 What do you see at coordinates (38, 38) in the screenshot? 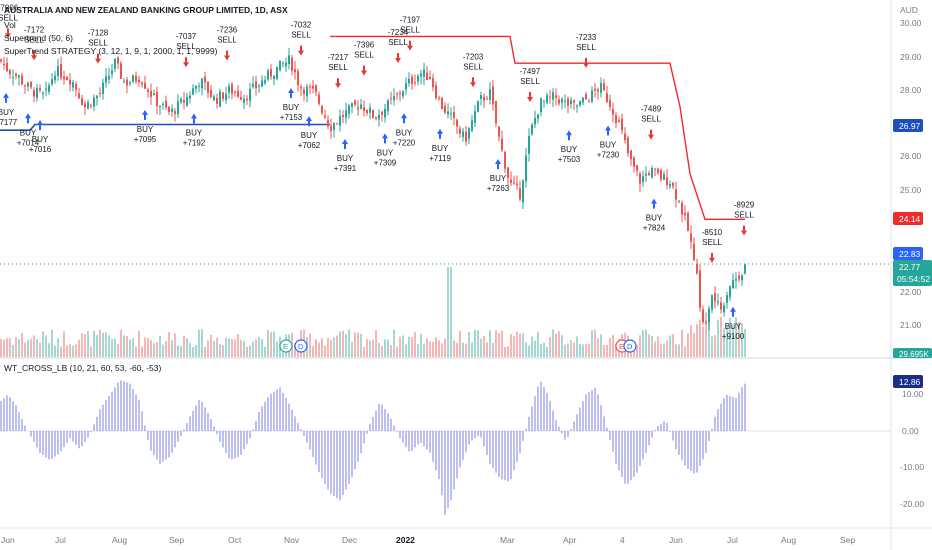
I see `legend-supertrend: Supertrend (50, 6)` at bounding box center [38, 38].